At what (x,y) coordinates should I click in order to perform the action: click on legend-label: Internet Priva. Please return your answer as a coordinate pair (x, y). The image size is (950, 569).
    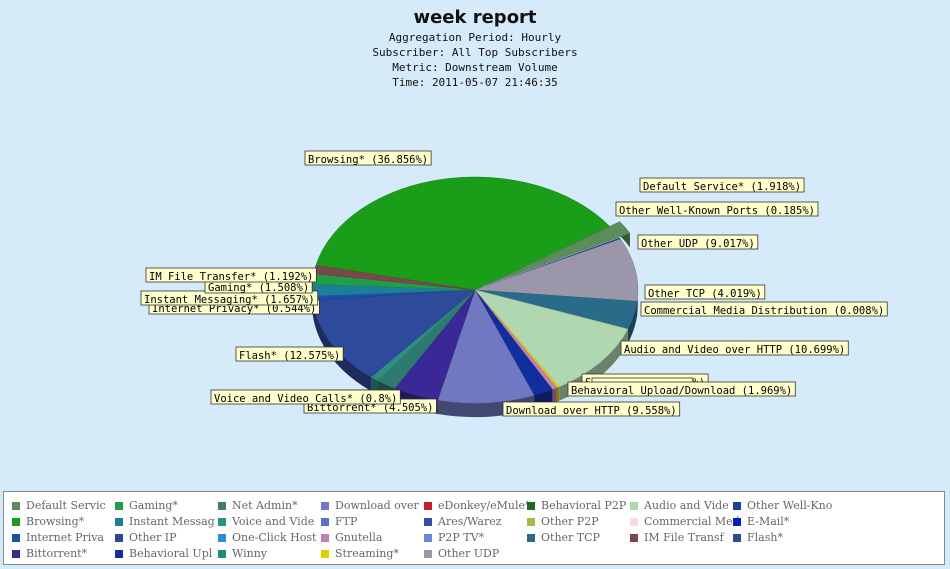
    Looking at the image, I should click on (65, 537).